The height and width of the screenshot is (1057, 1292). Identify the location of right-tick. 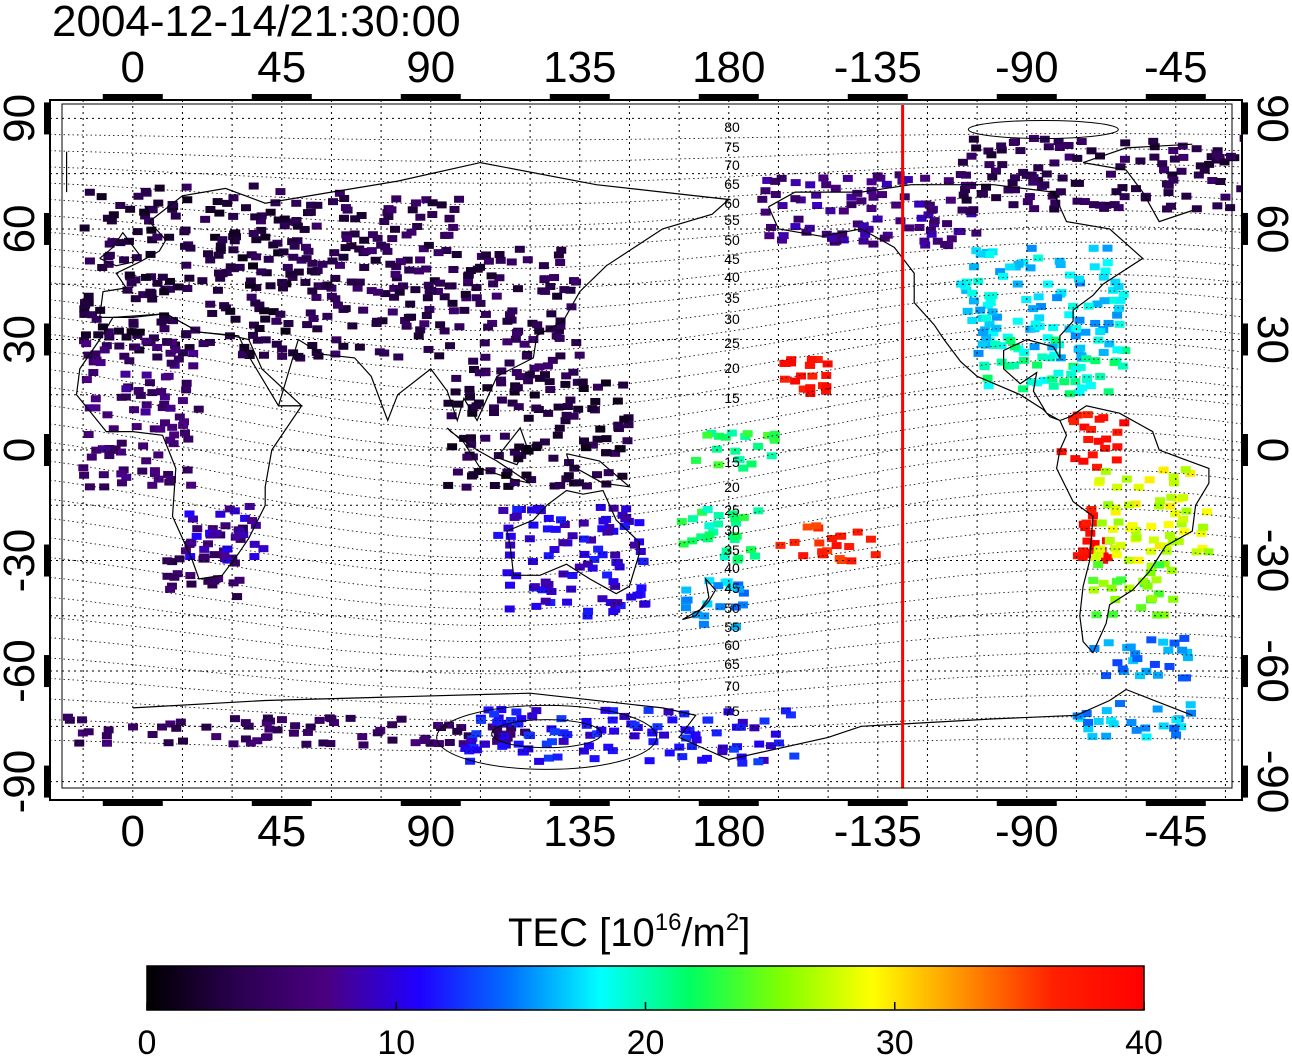
(1245, 339).